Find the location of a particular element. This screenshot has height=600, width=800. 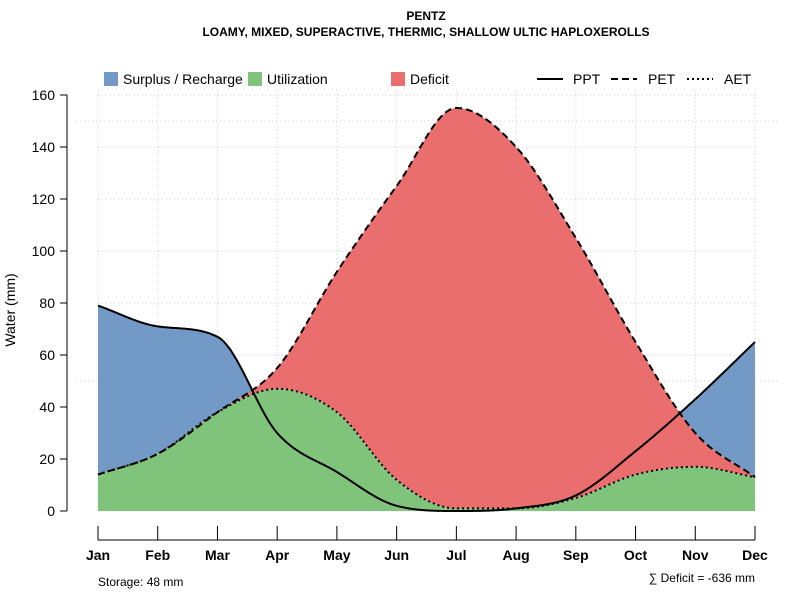

legend-swatch-deficit is located at coordinates (398, 79).